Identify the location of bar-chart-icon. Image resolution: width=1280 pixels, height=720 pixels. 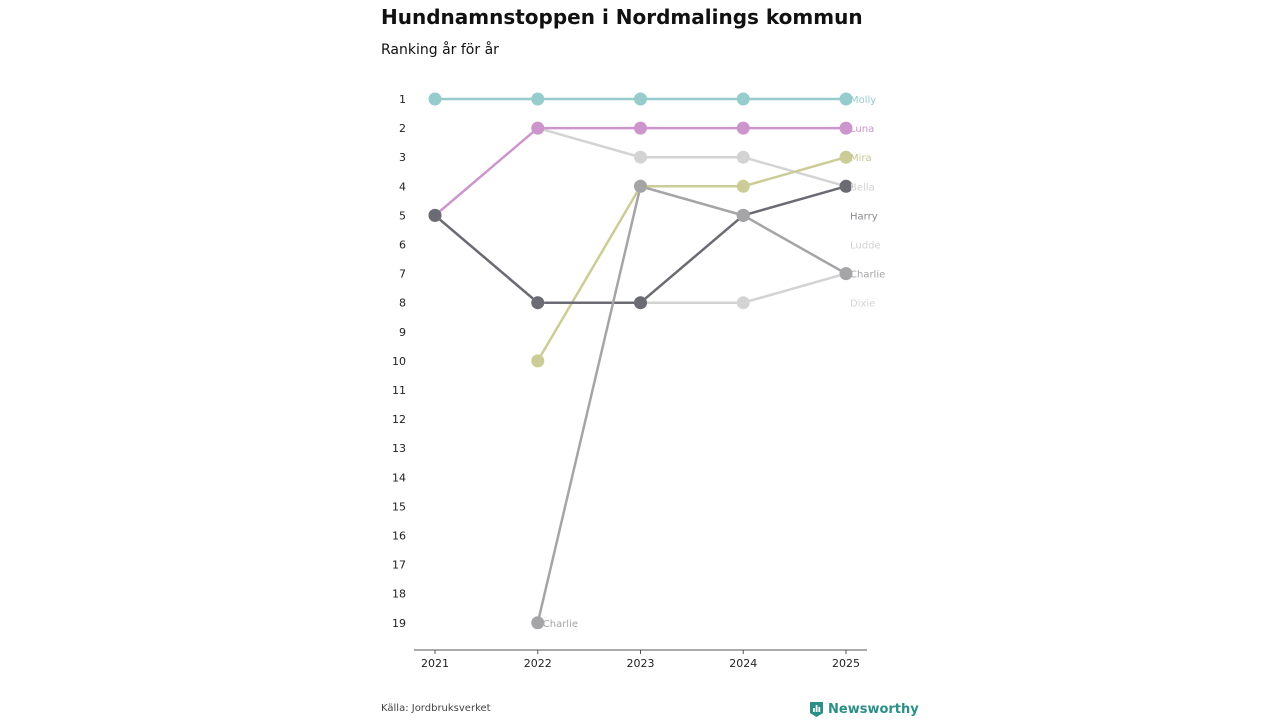
(816, 709).